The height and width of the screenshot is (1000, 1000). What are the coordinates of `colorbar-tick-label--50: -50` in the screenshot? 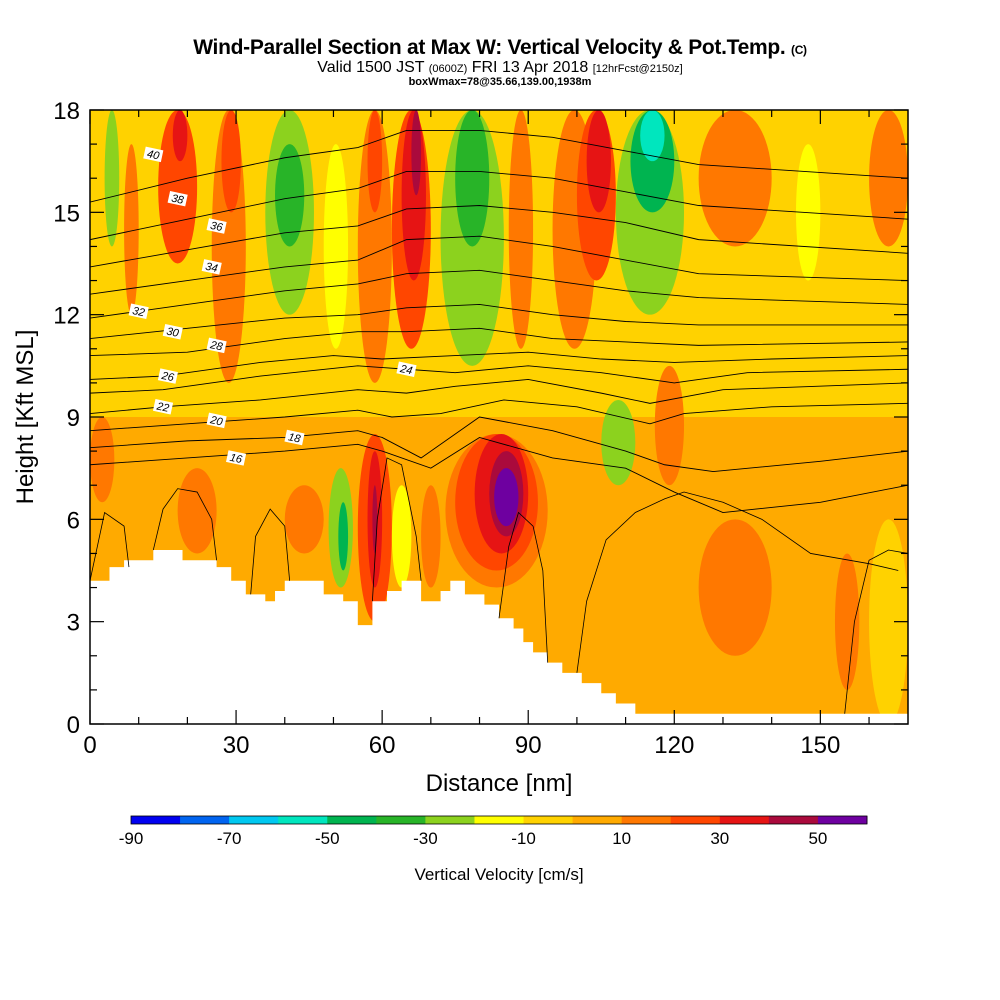 It's located at (327, 838).